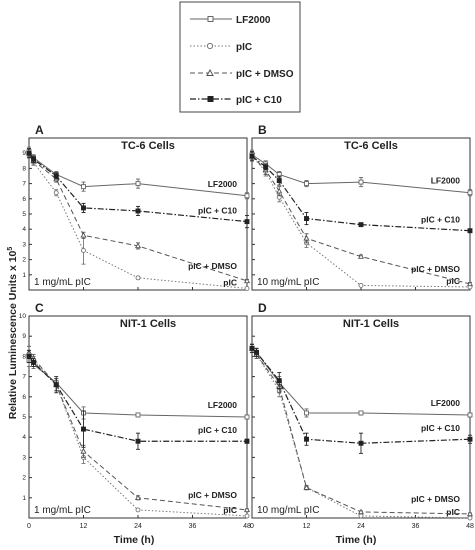 This screenshot has width=475, height=550. What do you see at coordinates (259, 100) in the screenshot?
I see `legend-label-pic-c10: pIC + C10` at bounding box center [259, 100].